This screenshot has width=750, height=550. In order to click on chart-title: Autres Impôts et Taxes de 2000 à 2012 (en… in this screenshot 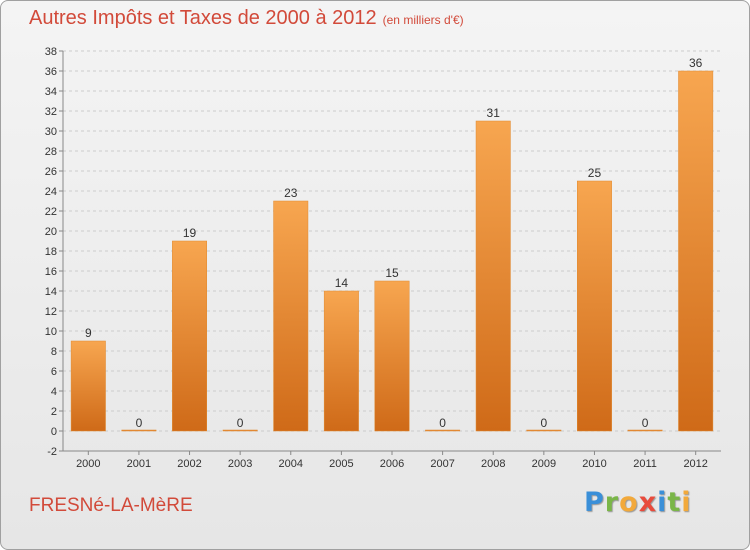, I will do `click(246, 18)`.